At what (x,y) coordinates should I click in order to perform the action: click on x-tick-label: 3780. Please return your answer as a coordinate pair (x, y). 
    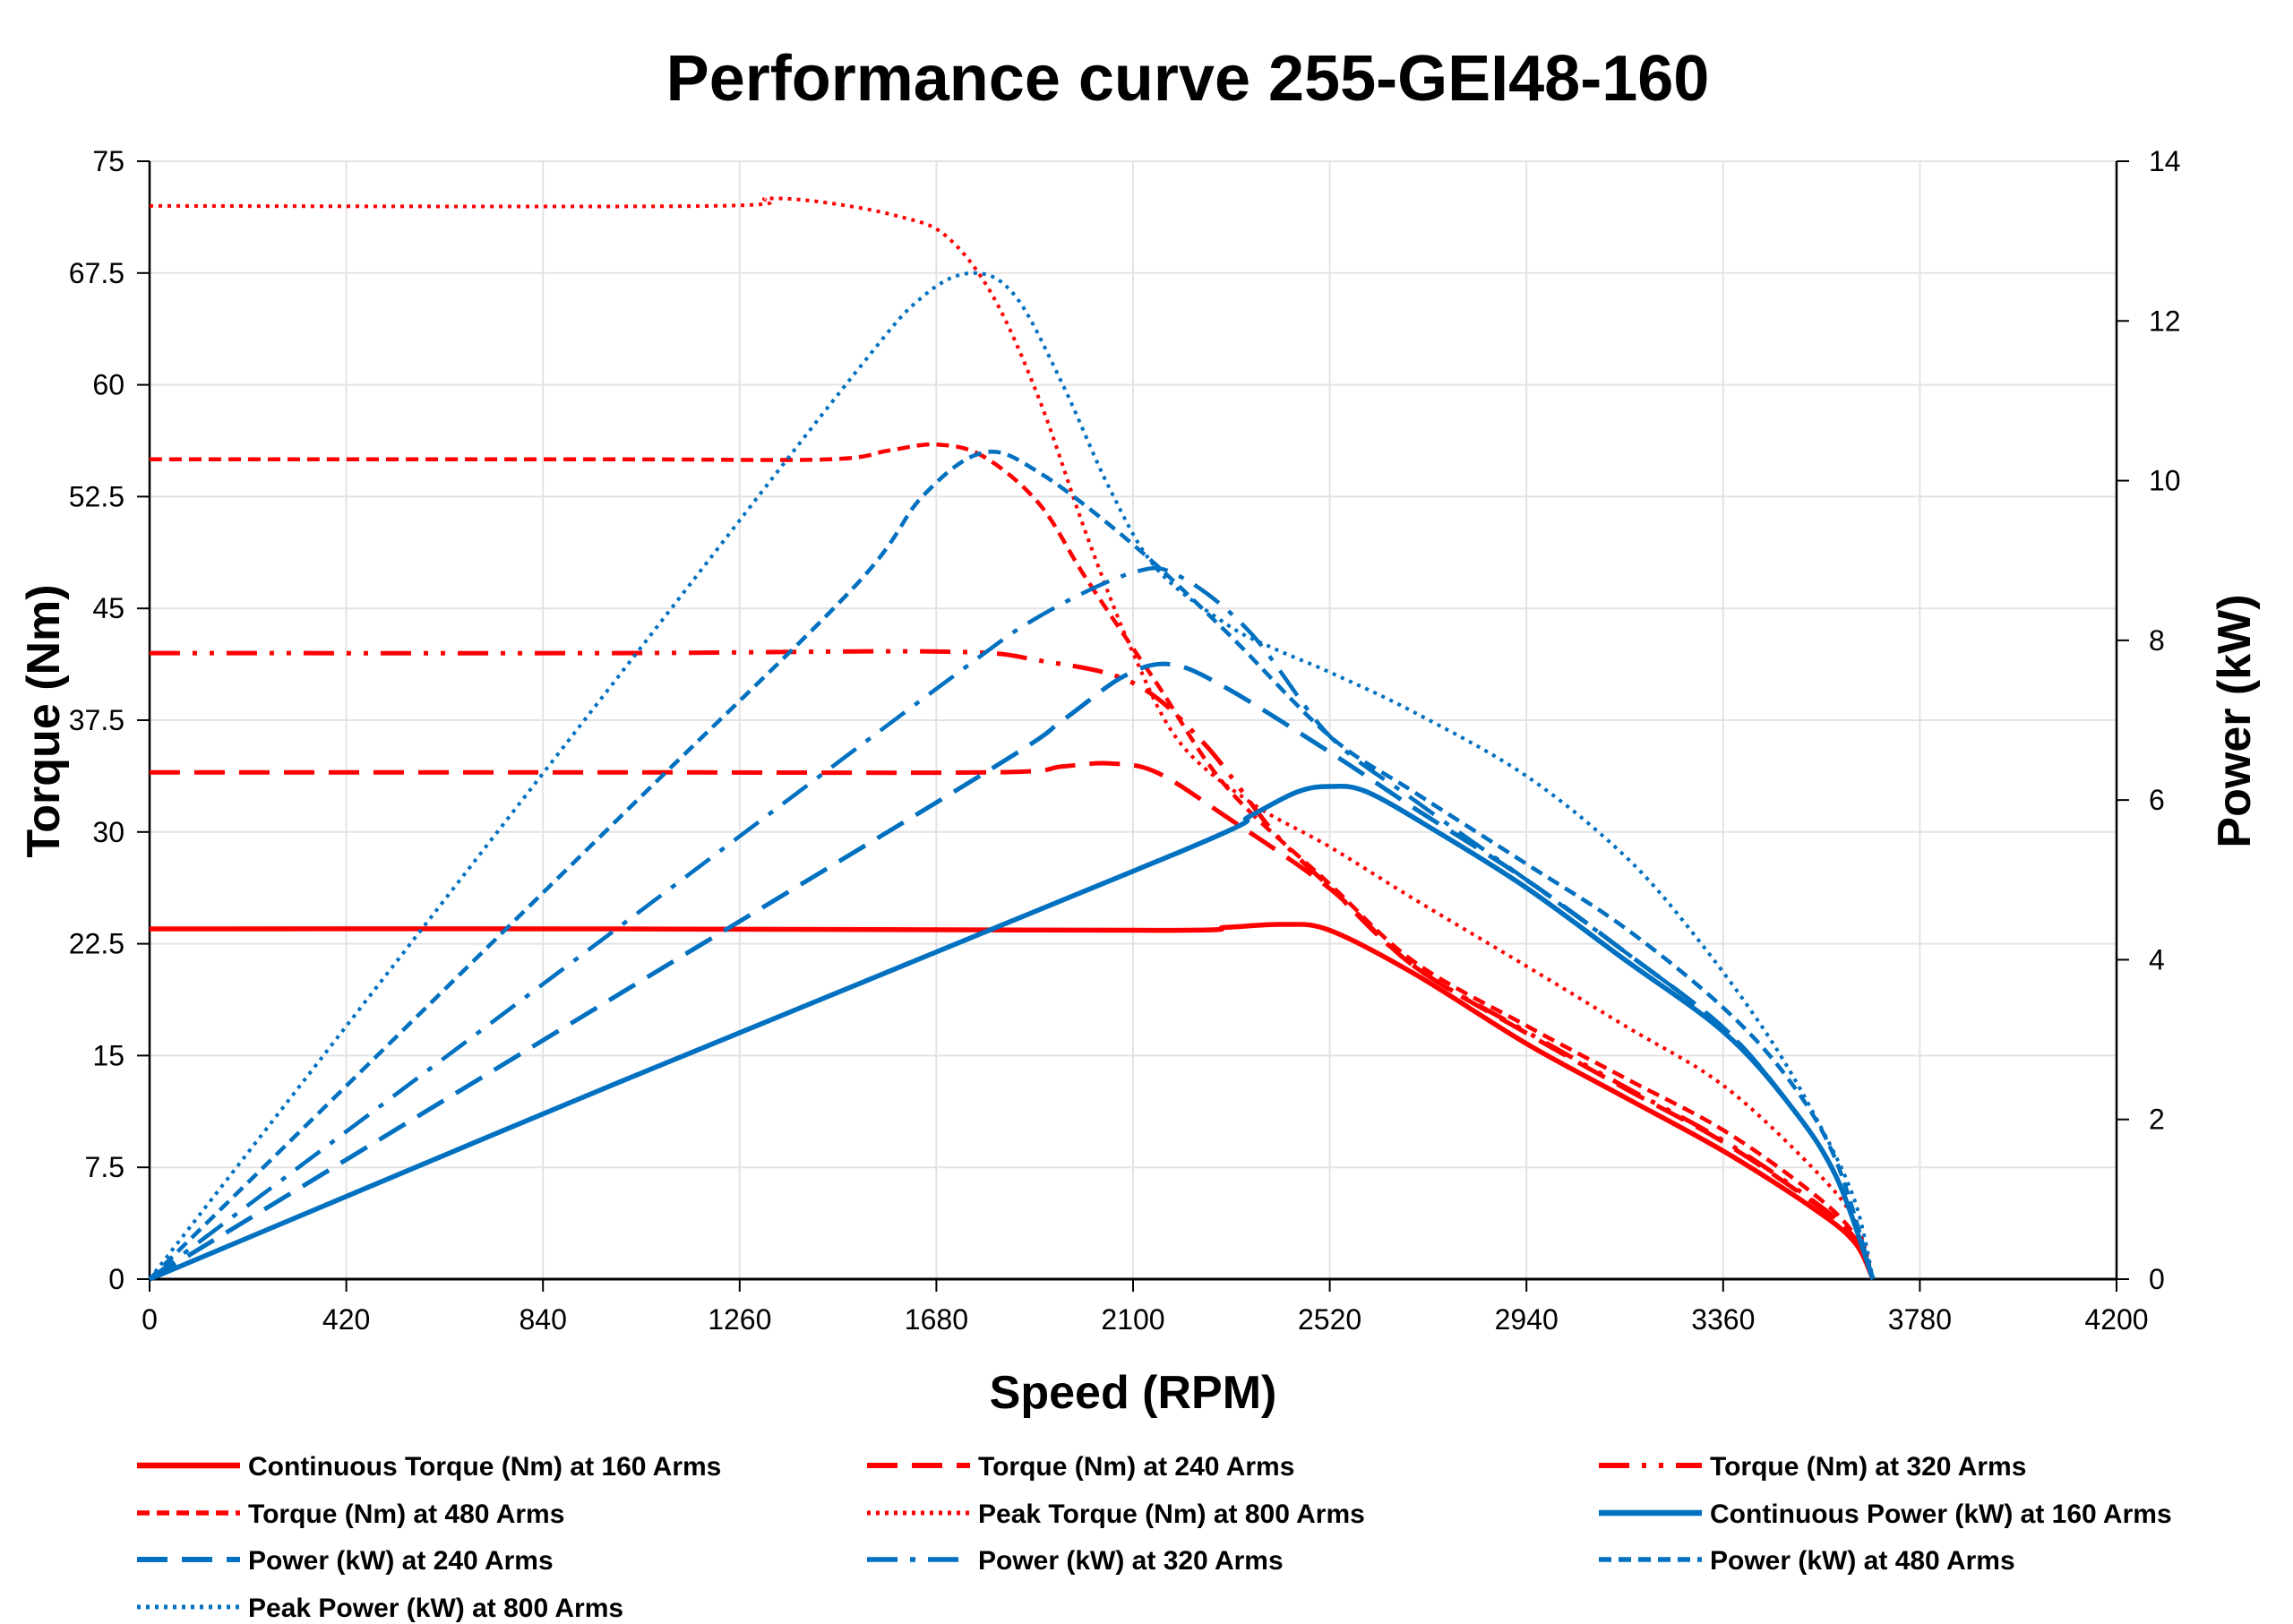
    Looking at the image, I should click on (1920, 1319).